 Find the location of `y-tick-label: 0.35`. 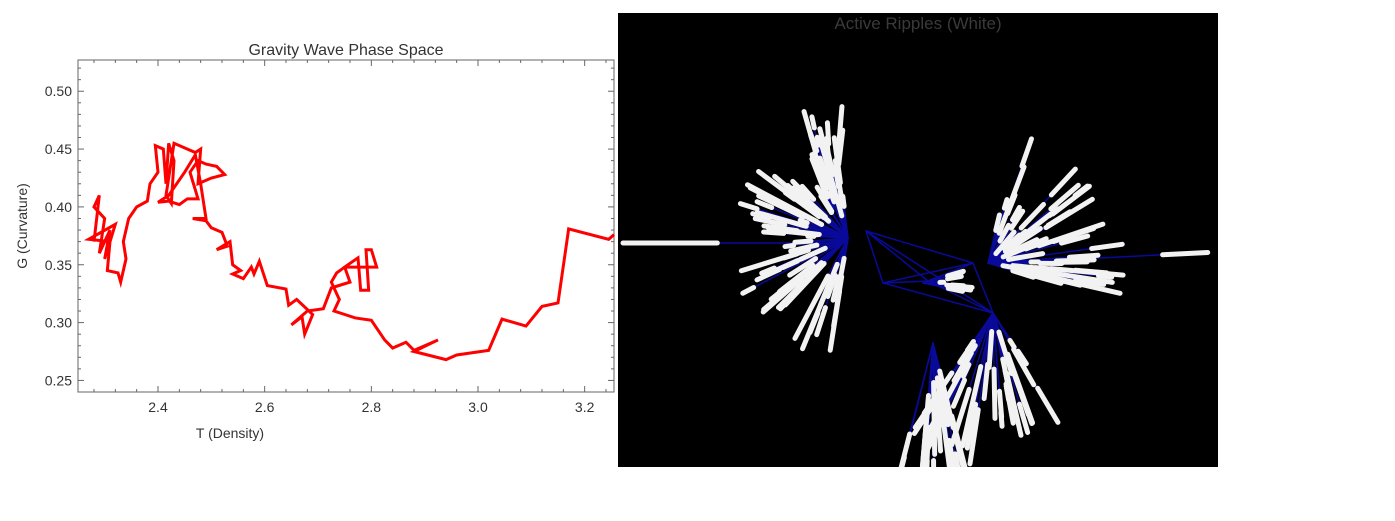

y-tick-label: 0.35 is located at coordinates (58, 265).